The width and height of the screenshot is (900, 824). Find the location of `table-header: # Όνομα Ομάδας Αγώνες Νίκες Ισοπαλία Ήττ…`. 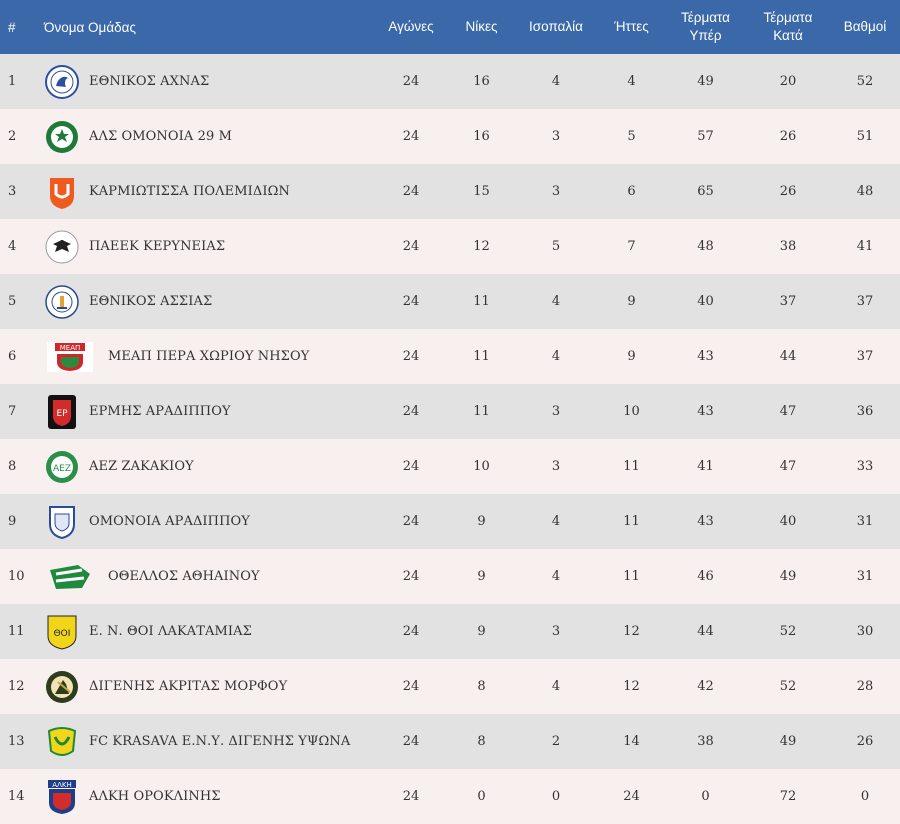

table-header: # Όνομα Ομάδας Αγώνες Νίκες Ισοπαλία Ήττ… is located at coordinates (450, 27).